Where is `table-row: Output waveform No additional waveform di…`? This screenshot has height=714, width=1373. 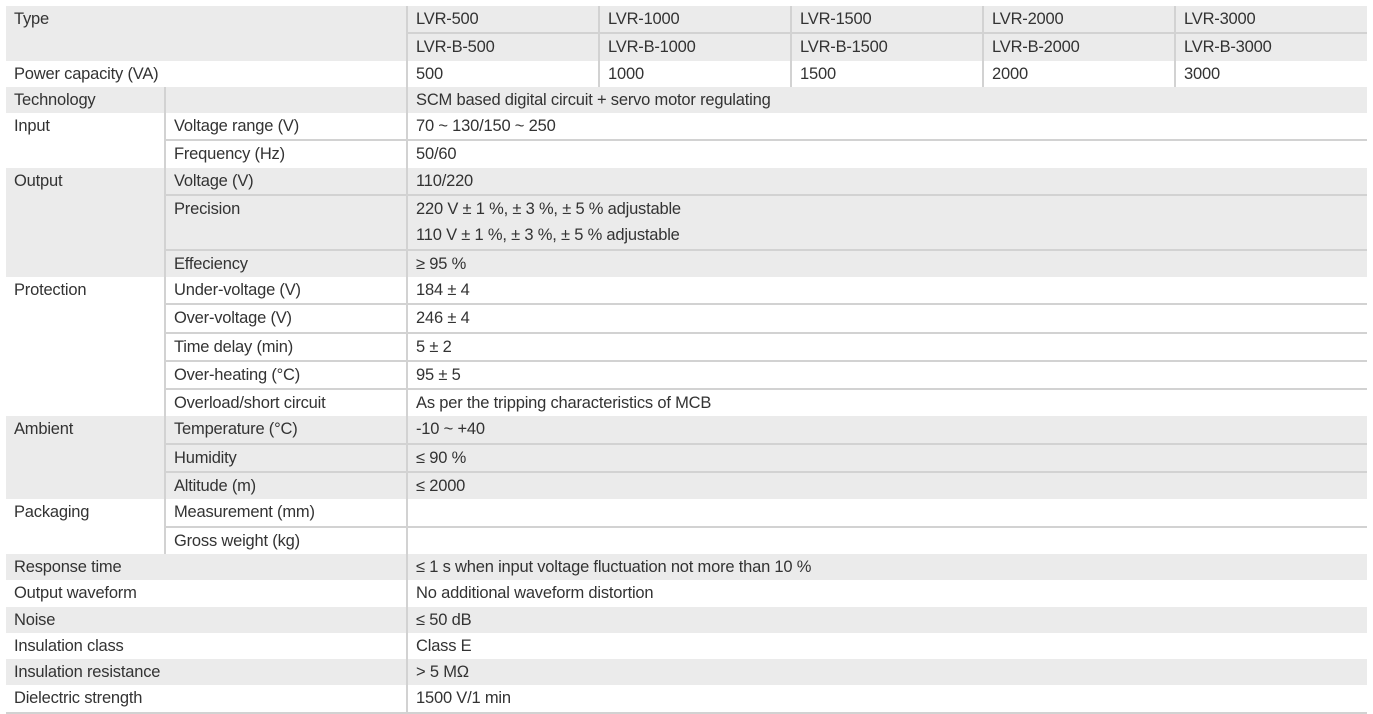
table-row: Output waveform No additional waveform di… is located at coordinates (687, 593).